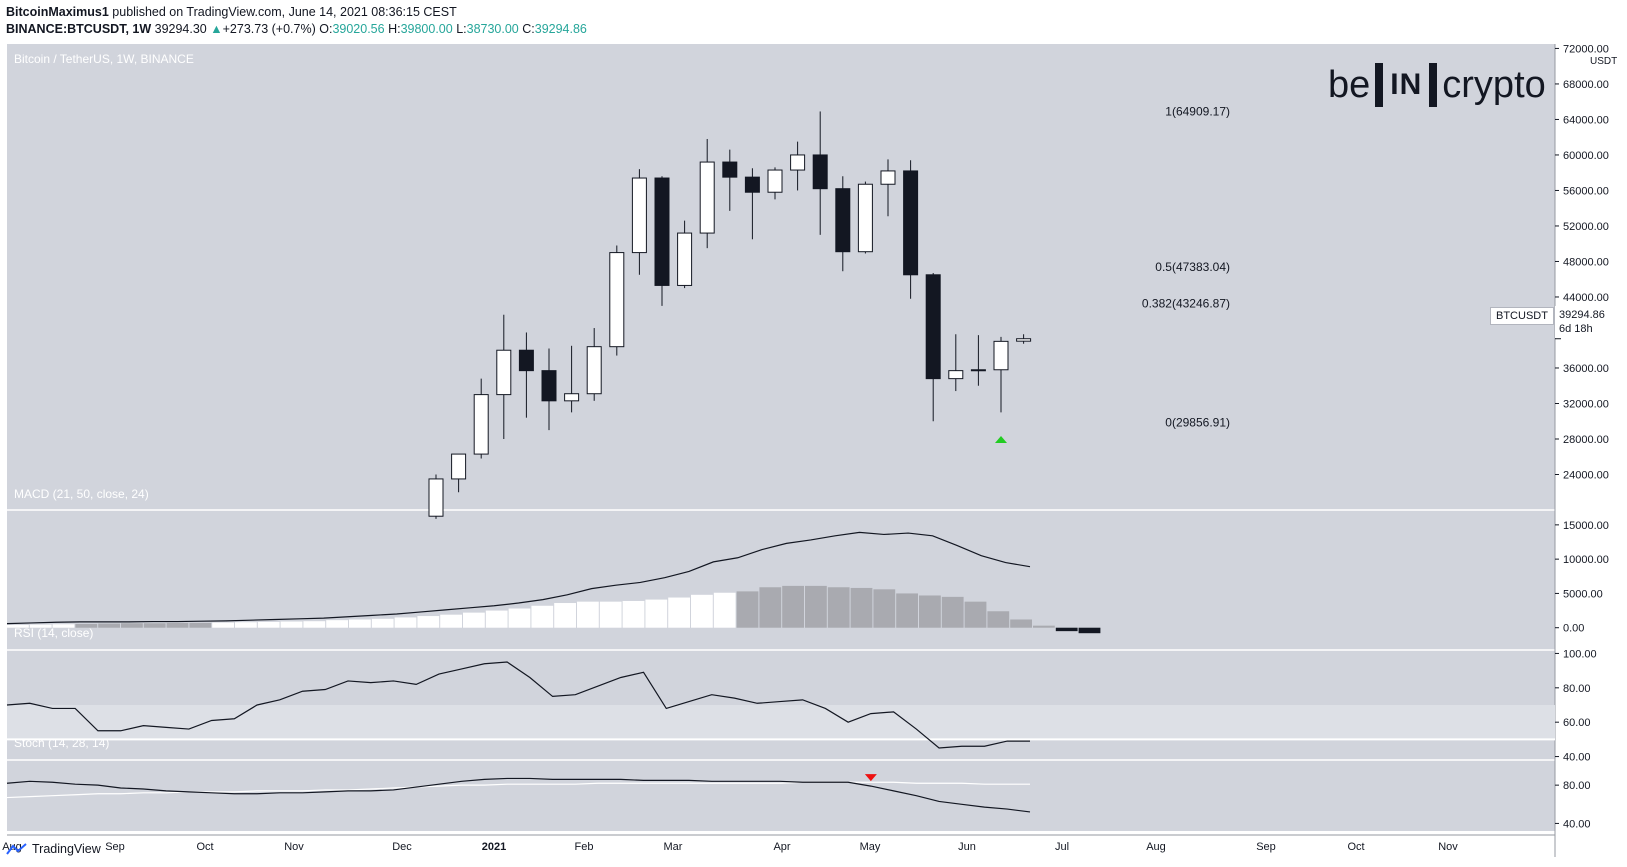 The width and height of the screenshot is (1627, 867). I want to click on author-name: BitcoinMaximus1, so click(57, 12).